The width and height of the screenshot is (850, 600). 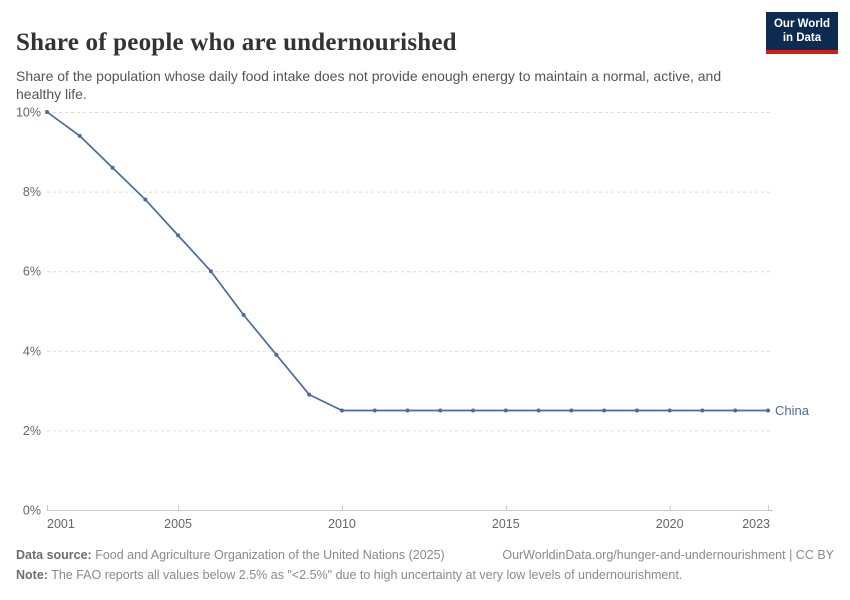 What do you see at coordinates (61, 524) in the screenshot?
I see `x-tick-label: 2001` at bounding box center [61, 524].